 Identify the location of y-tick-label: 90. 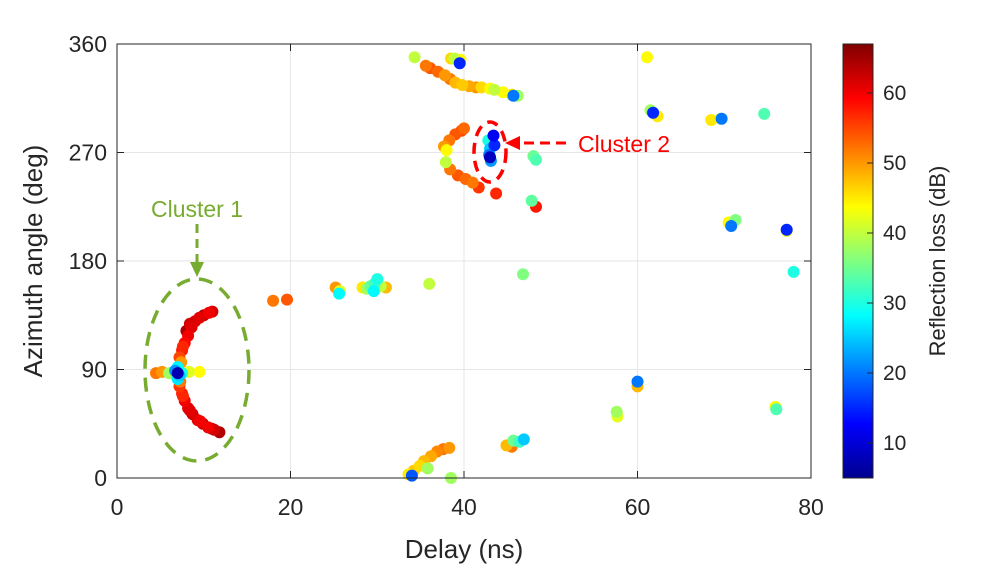
(94, 370).